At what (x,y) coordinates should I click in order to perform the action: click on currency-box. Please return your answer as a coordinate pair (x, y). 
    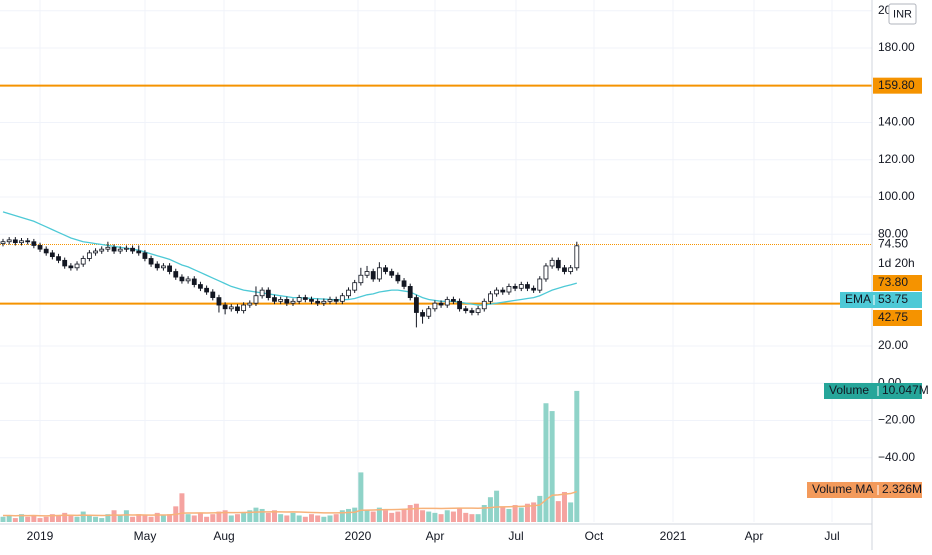
    Looking at the image, I should click on (902, 14).